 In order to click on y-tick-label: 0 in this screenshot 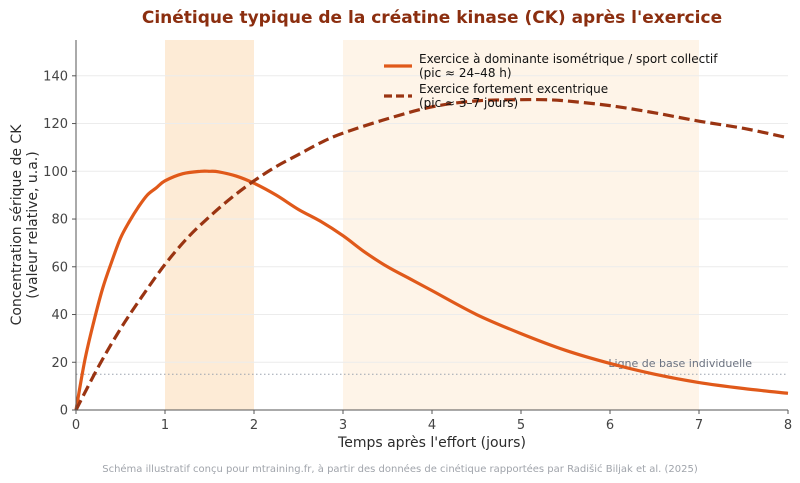, I will do `click(64, 411)`.